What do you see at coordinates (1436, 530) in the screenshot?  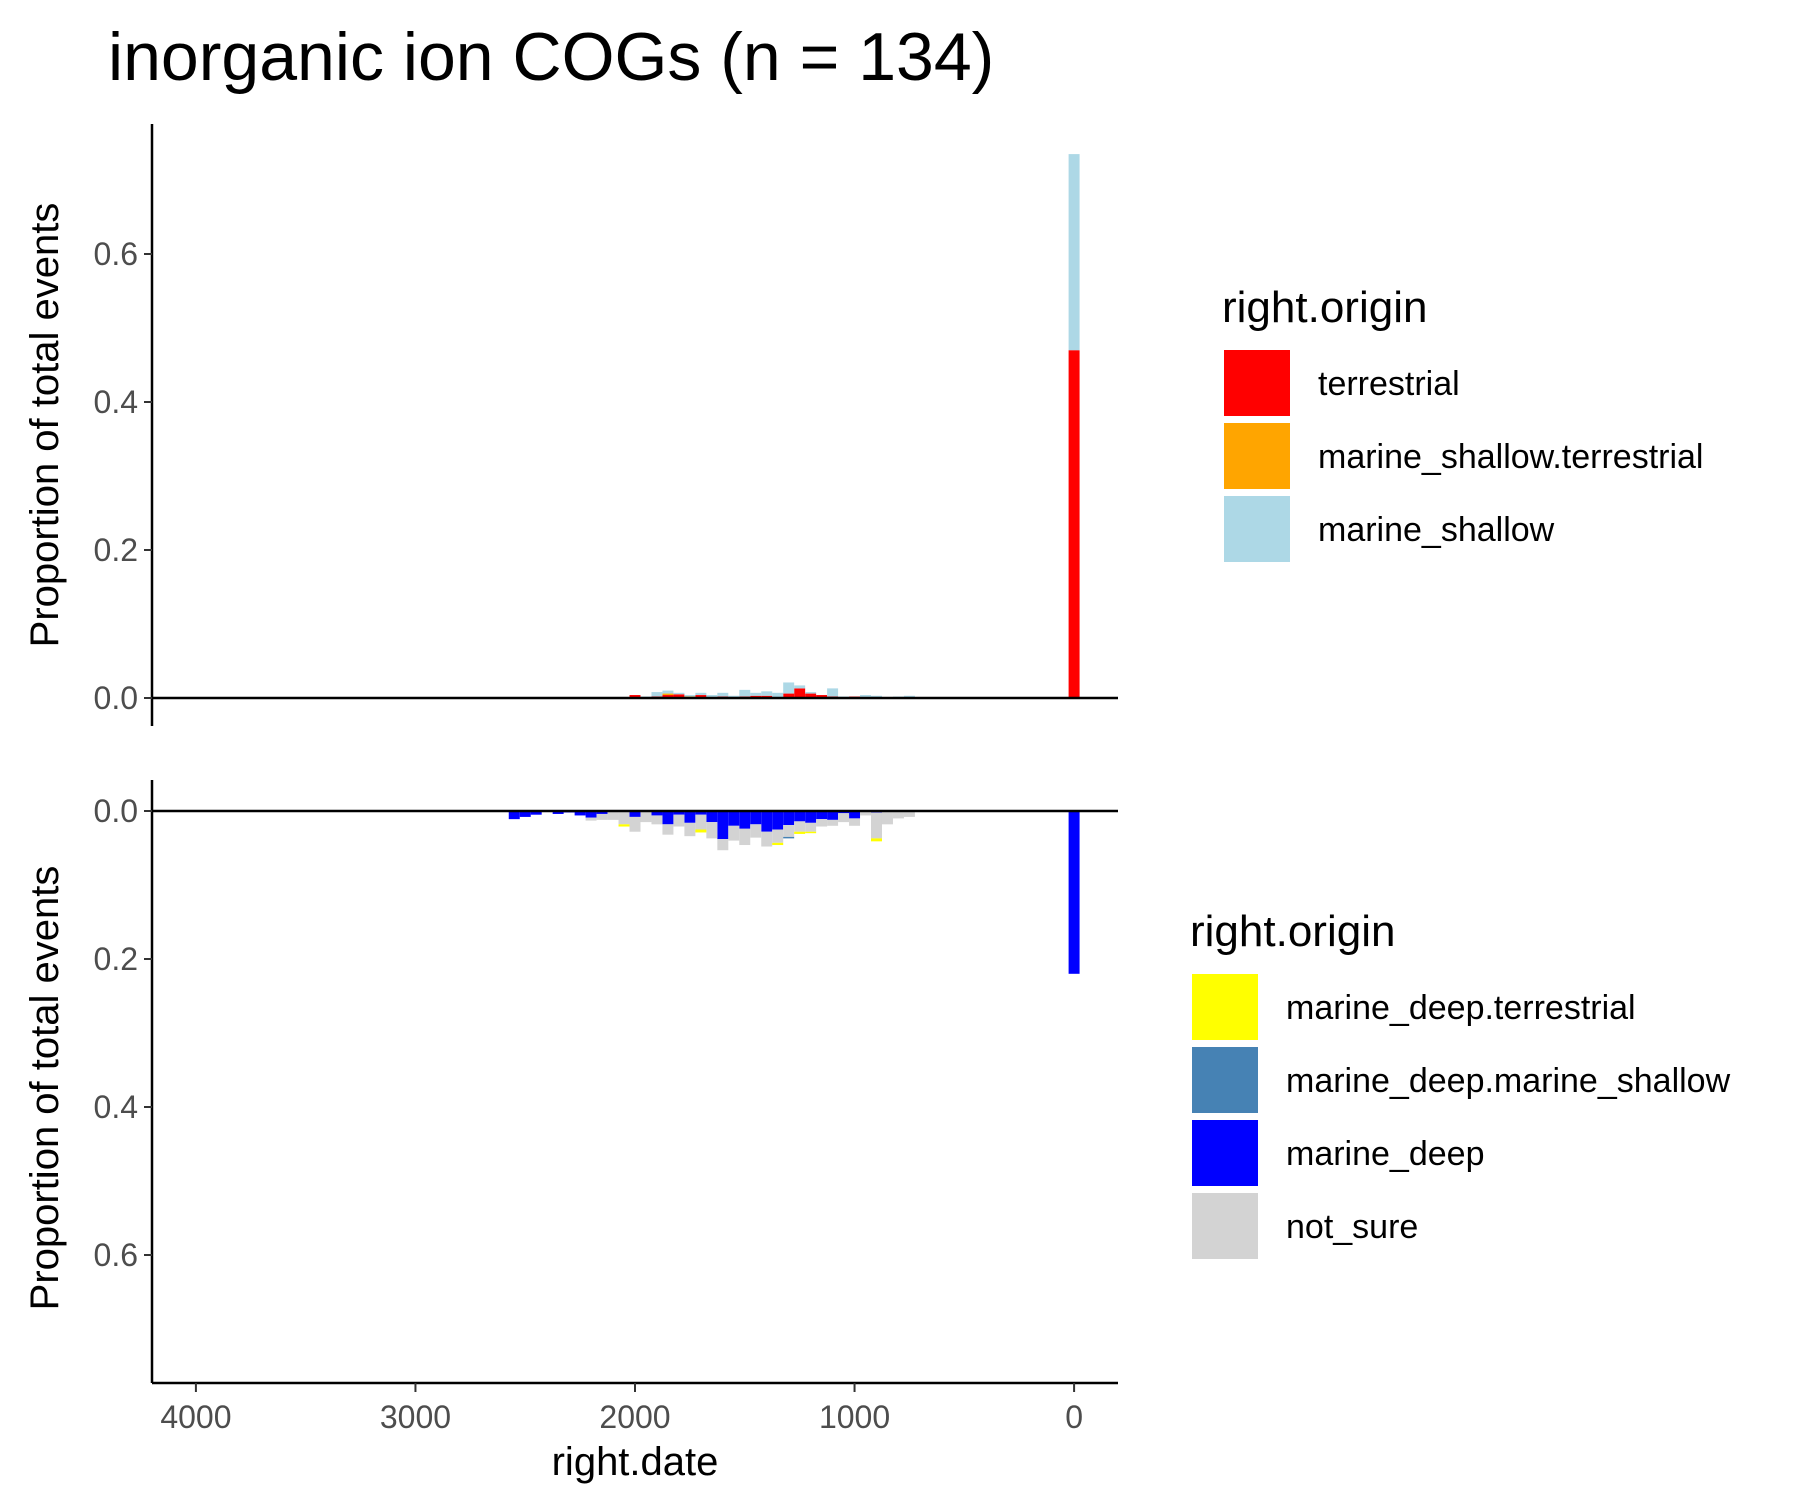 I see `legend-label-top: marine_shallow` at bounding box center [1436, 530].